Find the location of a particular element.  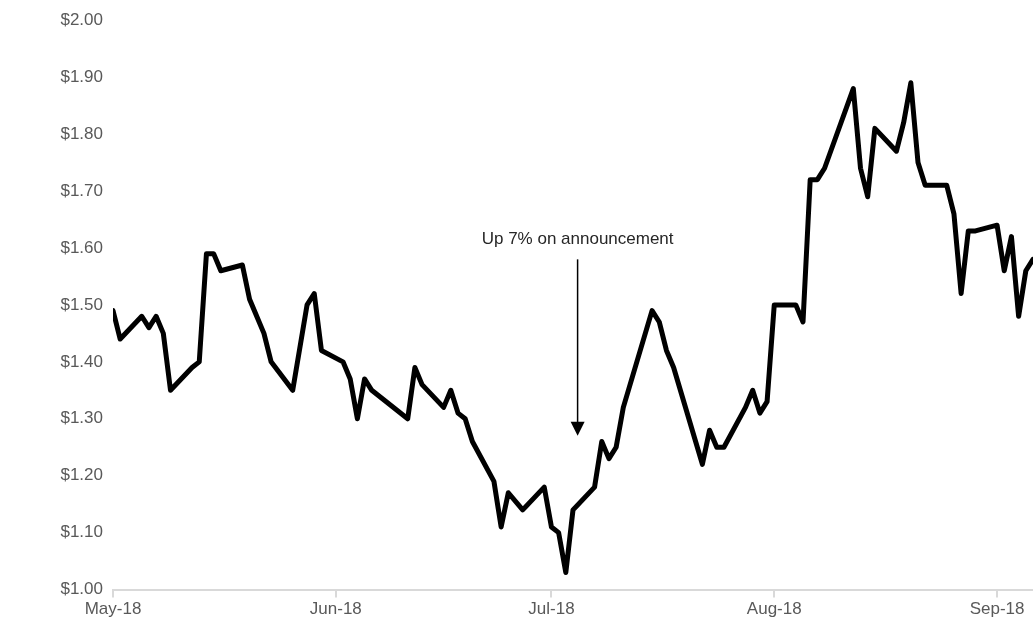

x-tick-label: May-18 is located at coordinates (113, 609).